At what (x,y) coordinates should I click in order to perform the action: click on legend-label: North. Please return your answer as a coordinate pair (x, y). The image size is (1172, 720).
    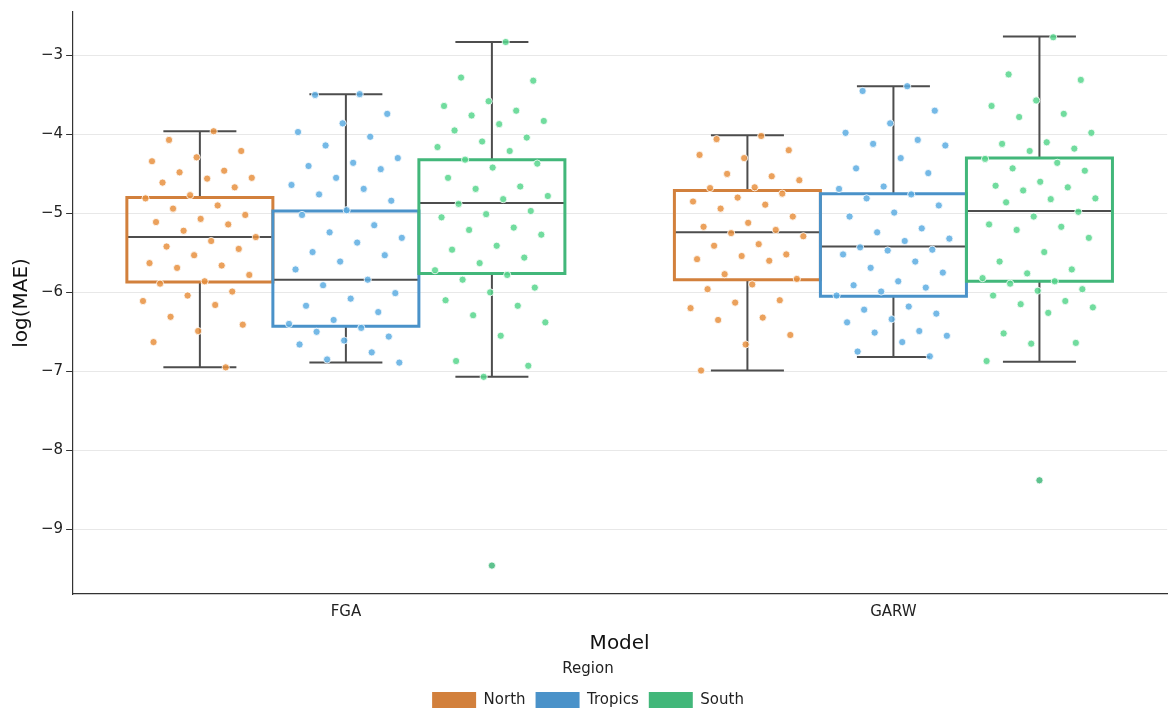
    Looking at the image, I should click on (504, 698).